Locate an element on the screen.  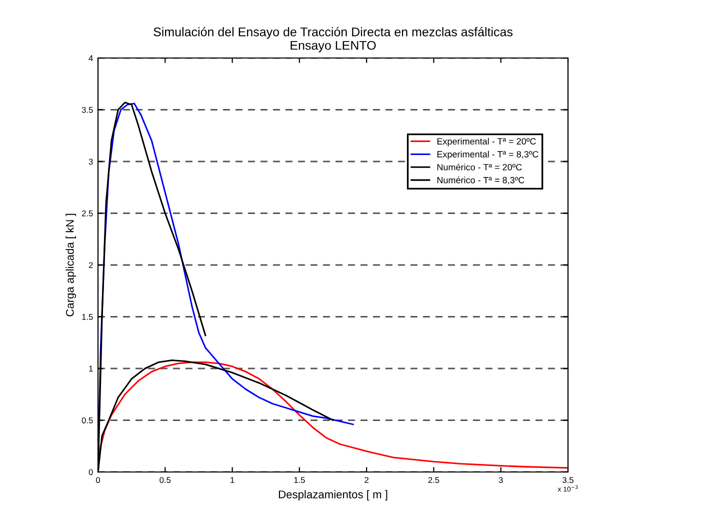
y-tick-label: 0.5 is located at coordinates (87, 420).